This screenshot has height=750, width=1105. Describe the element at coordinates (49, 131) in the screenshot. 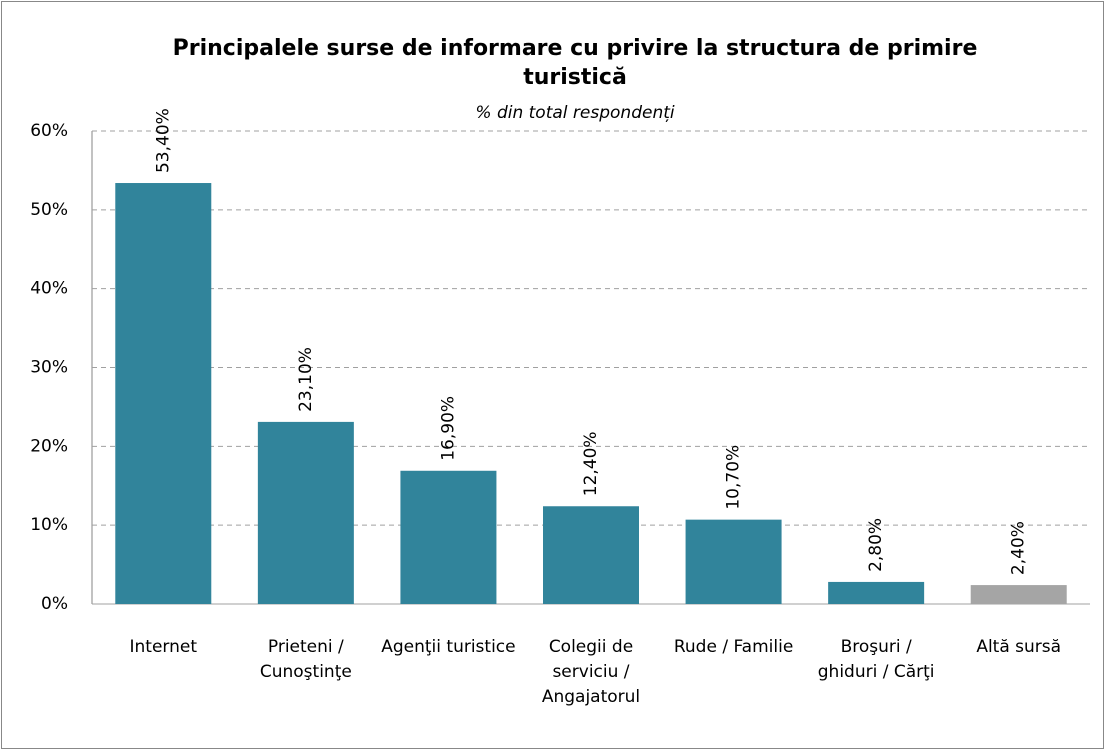

I see `y-tick-label: 60%` at that location.